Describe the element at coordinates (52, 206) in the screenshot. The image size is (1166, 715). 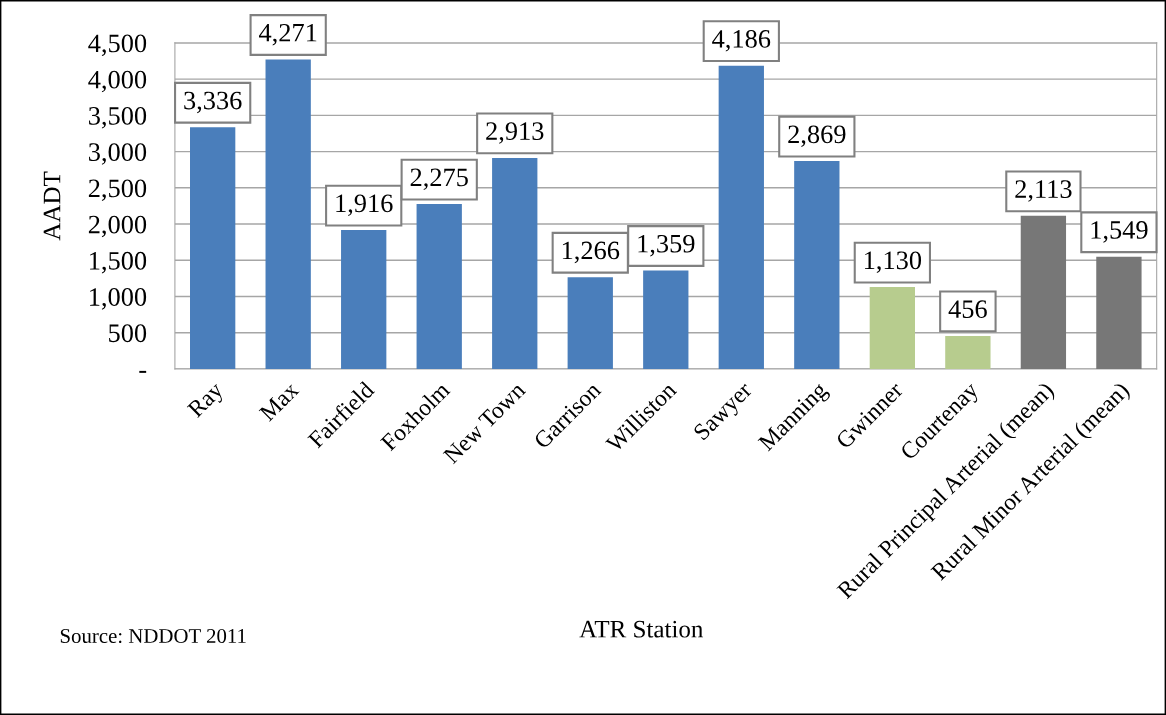
I see `y-axis-title: AADT` at that location.